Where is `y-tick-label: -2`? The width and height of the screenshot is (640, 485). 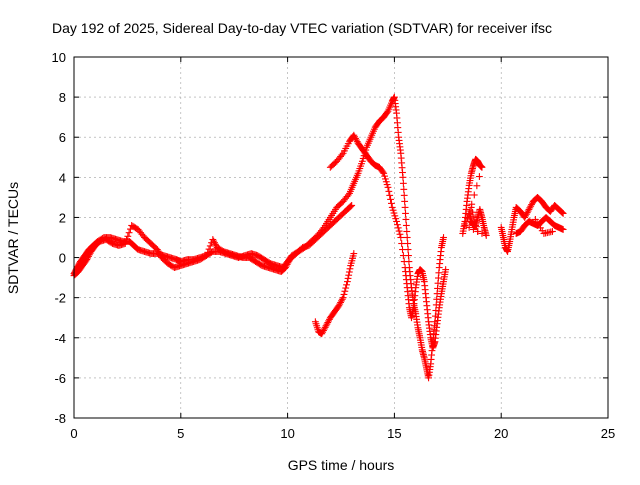 y-tick-label: -2 is located at coordinates (60, 298).